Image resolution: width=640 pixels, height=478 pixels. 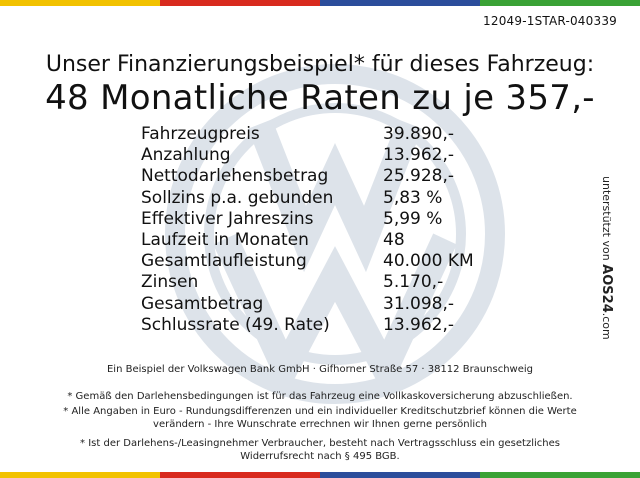 What do you see at coordinates (419, 303) in the screenshot?
I see `finance-value: 31.098,-` at bounding box center [419, 303].